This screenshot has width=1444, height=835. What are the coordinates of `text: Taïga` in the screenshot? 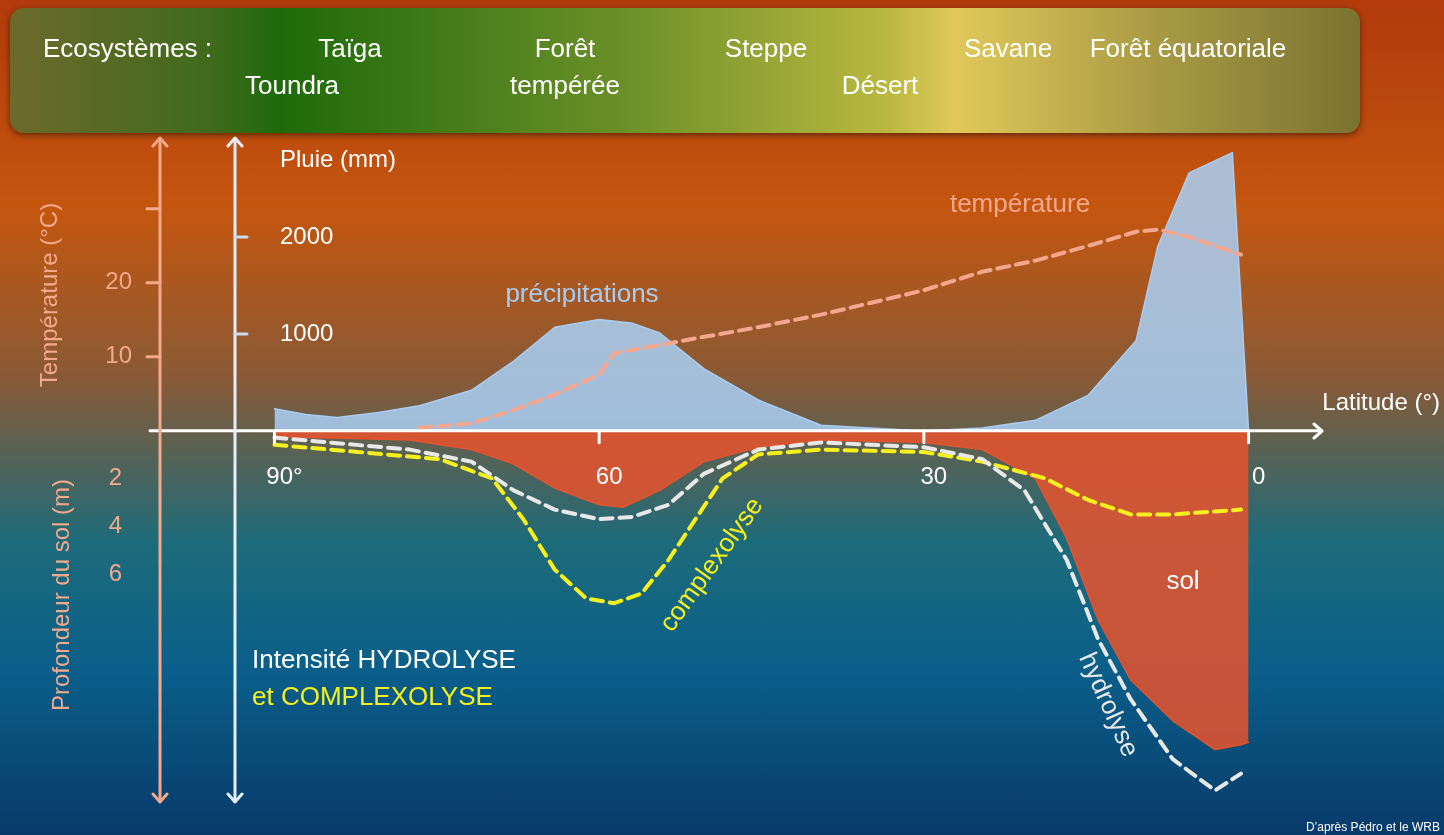 It's located at (350, 48).